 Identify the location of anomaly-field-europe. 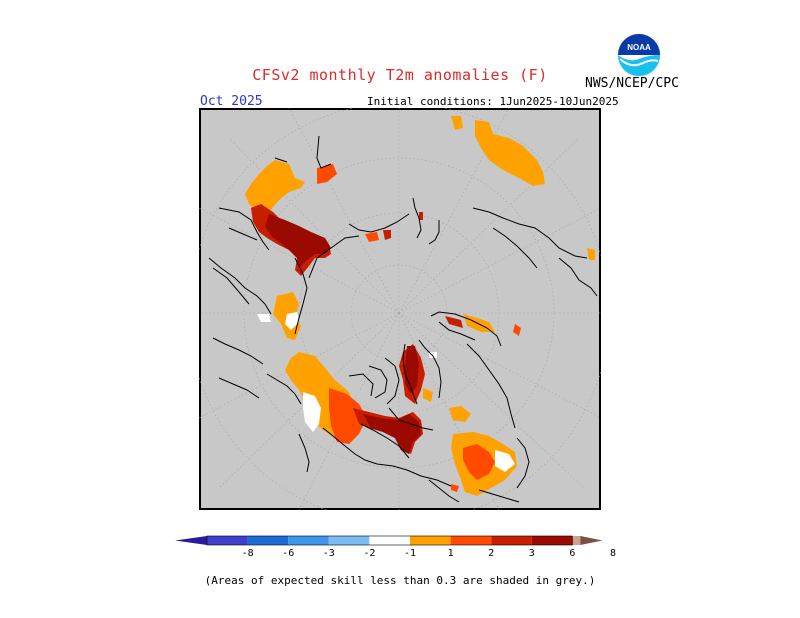
(334, 218).